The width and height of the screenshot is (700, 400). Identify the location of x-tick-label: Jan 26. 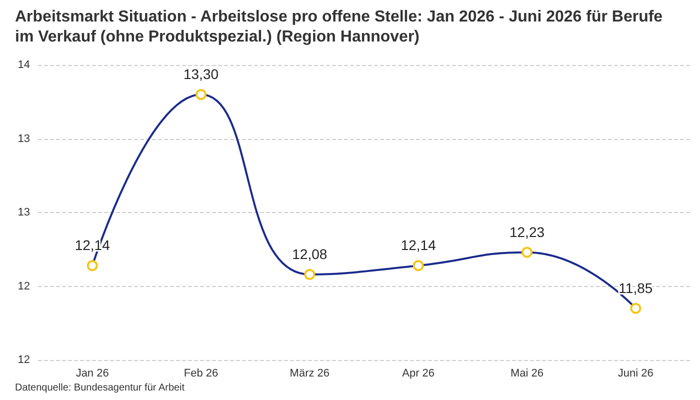
(92, 374).